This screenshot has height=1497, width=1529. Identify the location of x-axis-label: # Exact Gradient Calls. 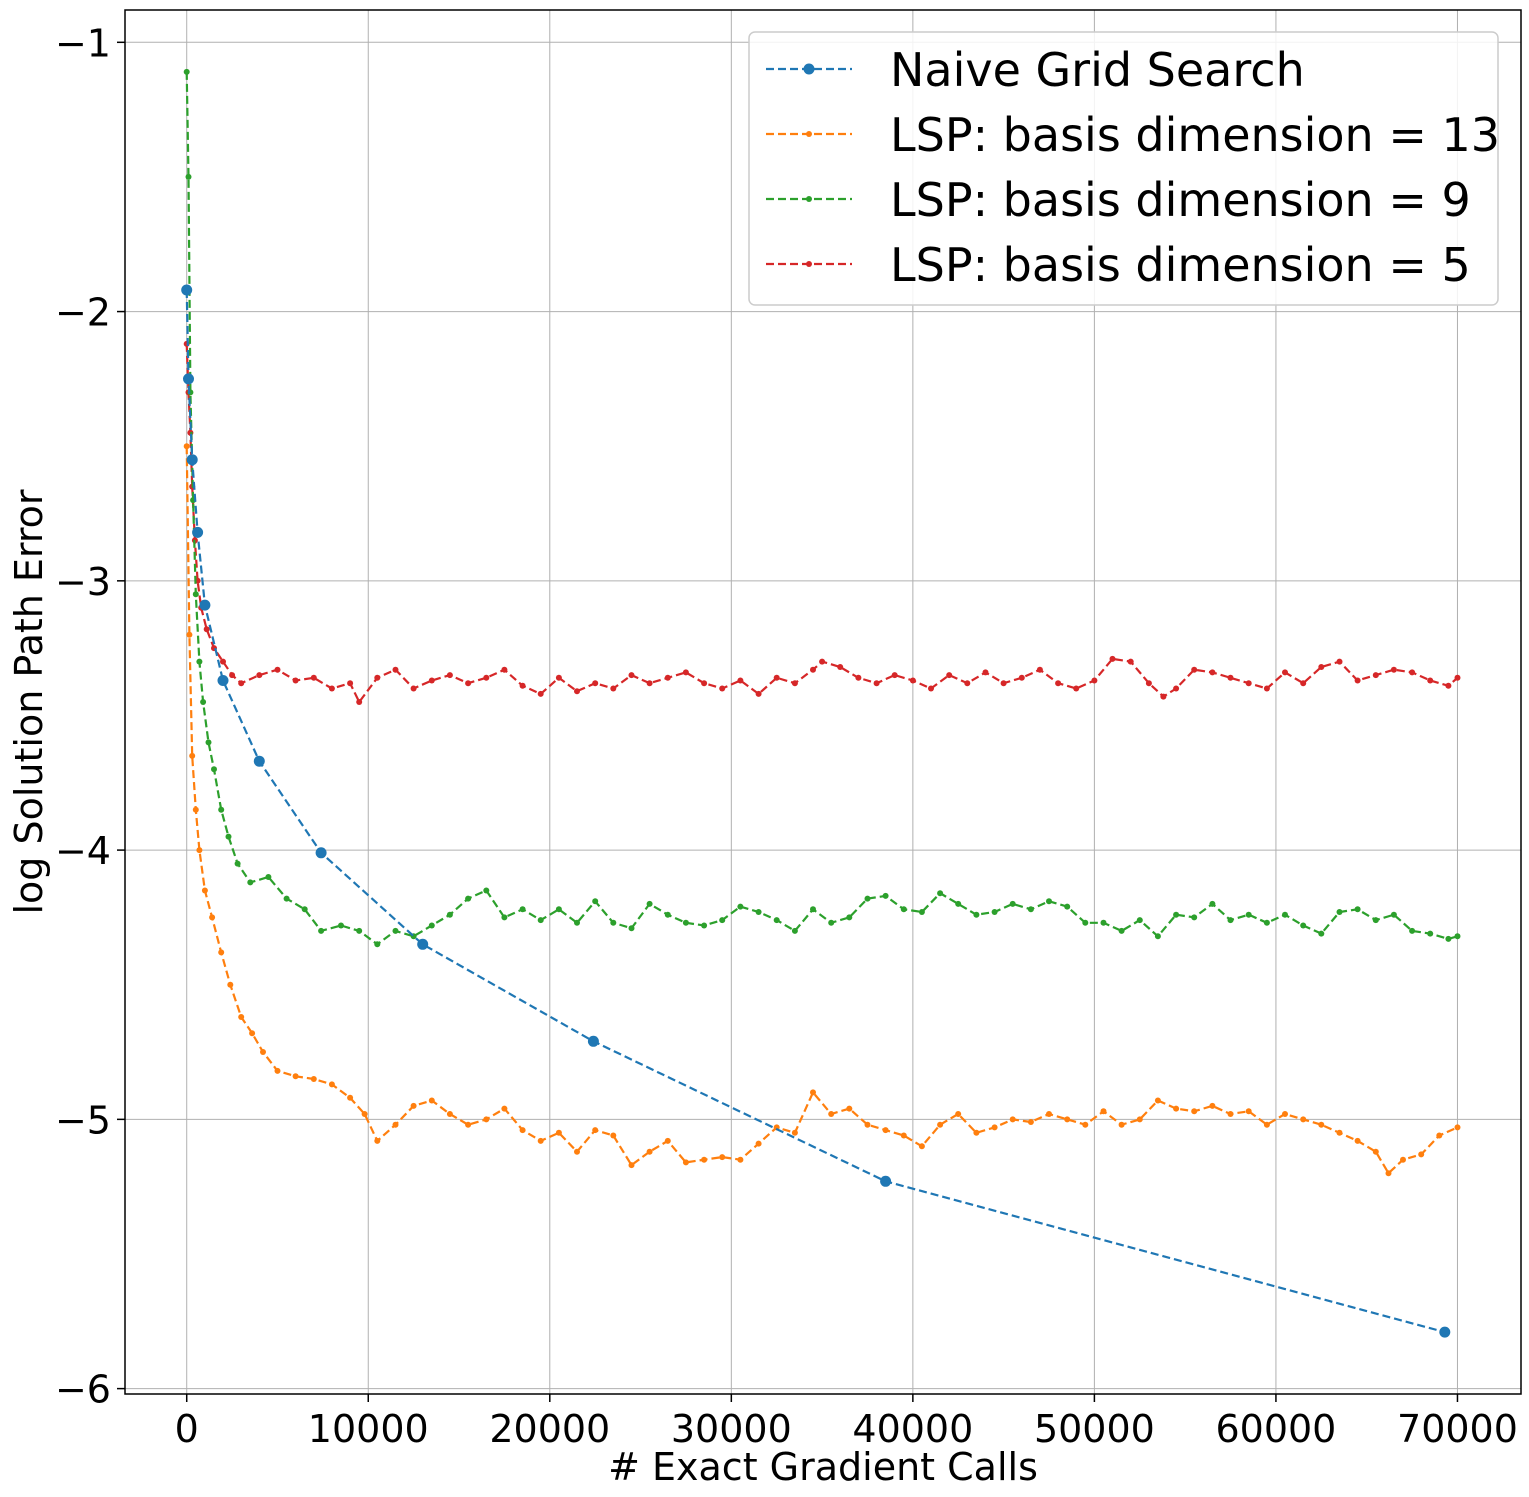
(823, 1467).